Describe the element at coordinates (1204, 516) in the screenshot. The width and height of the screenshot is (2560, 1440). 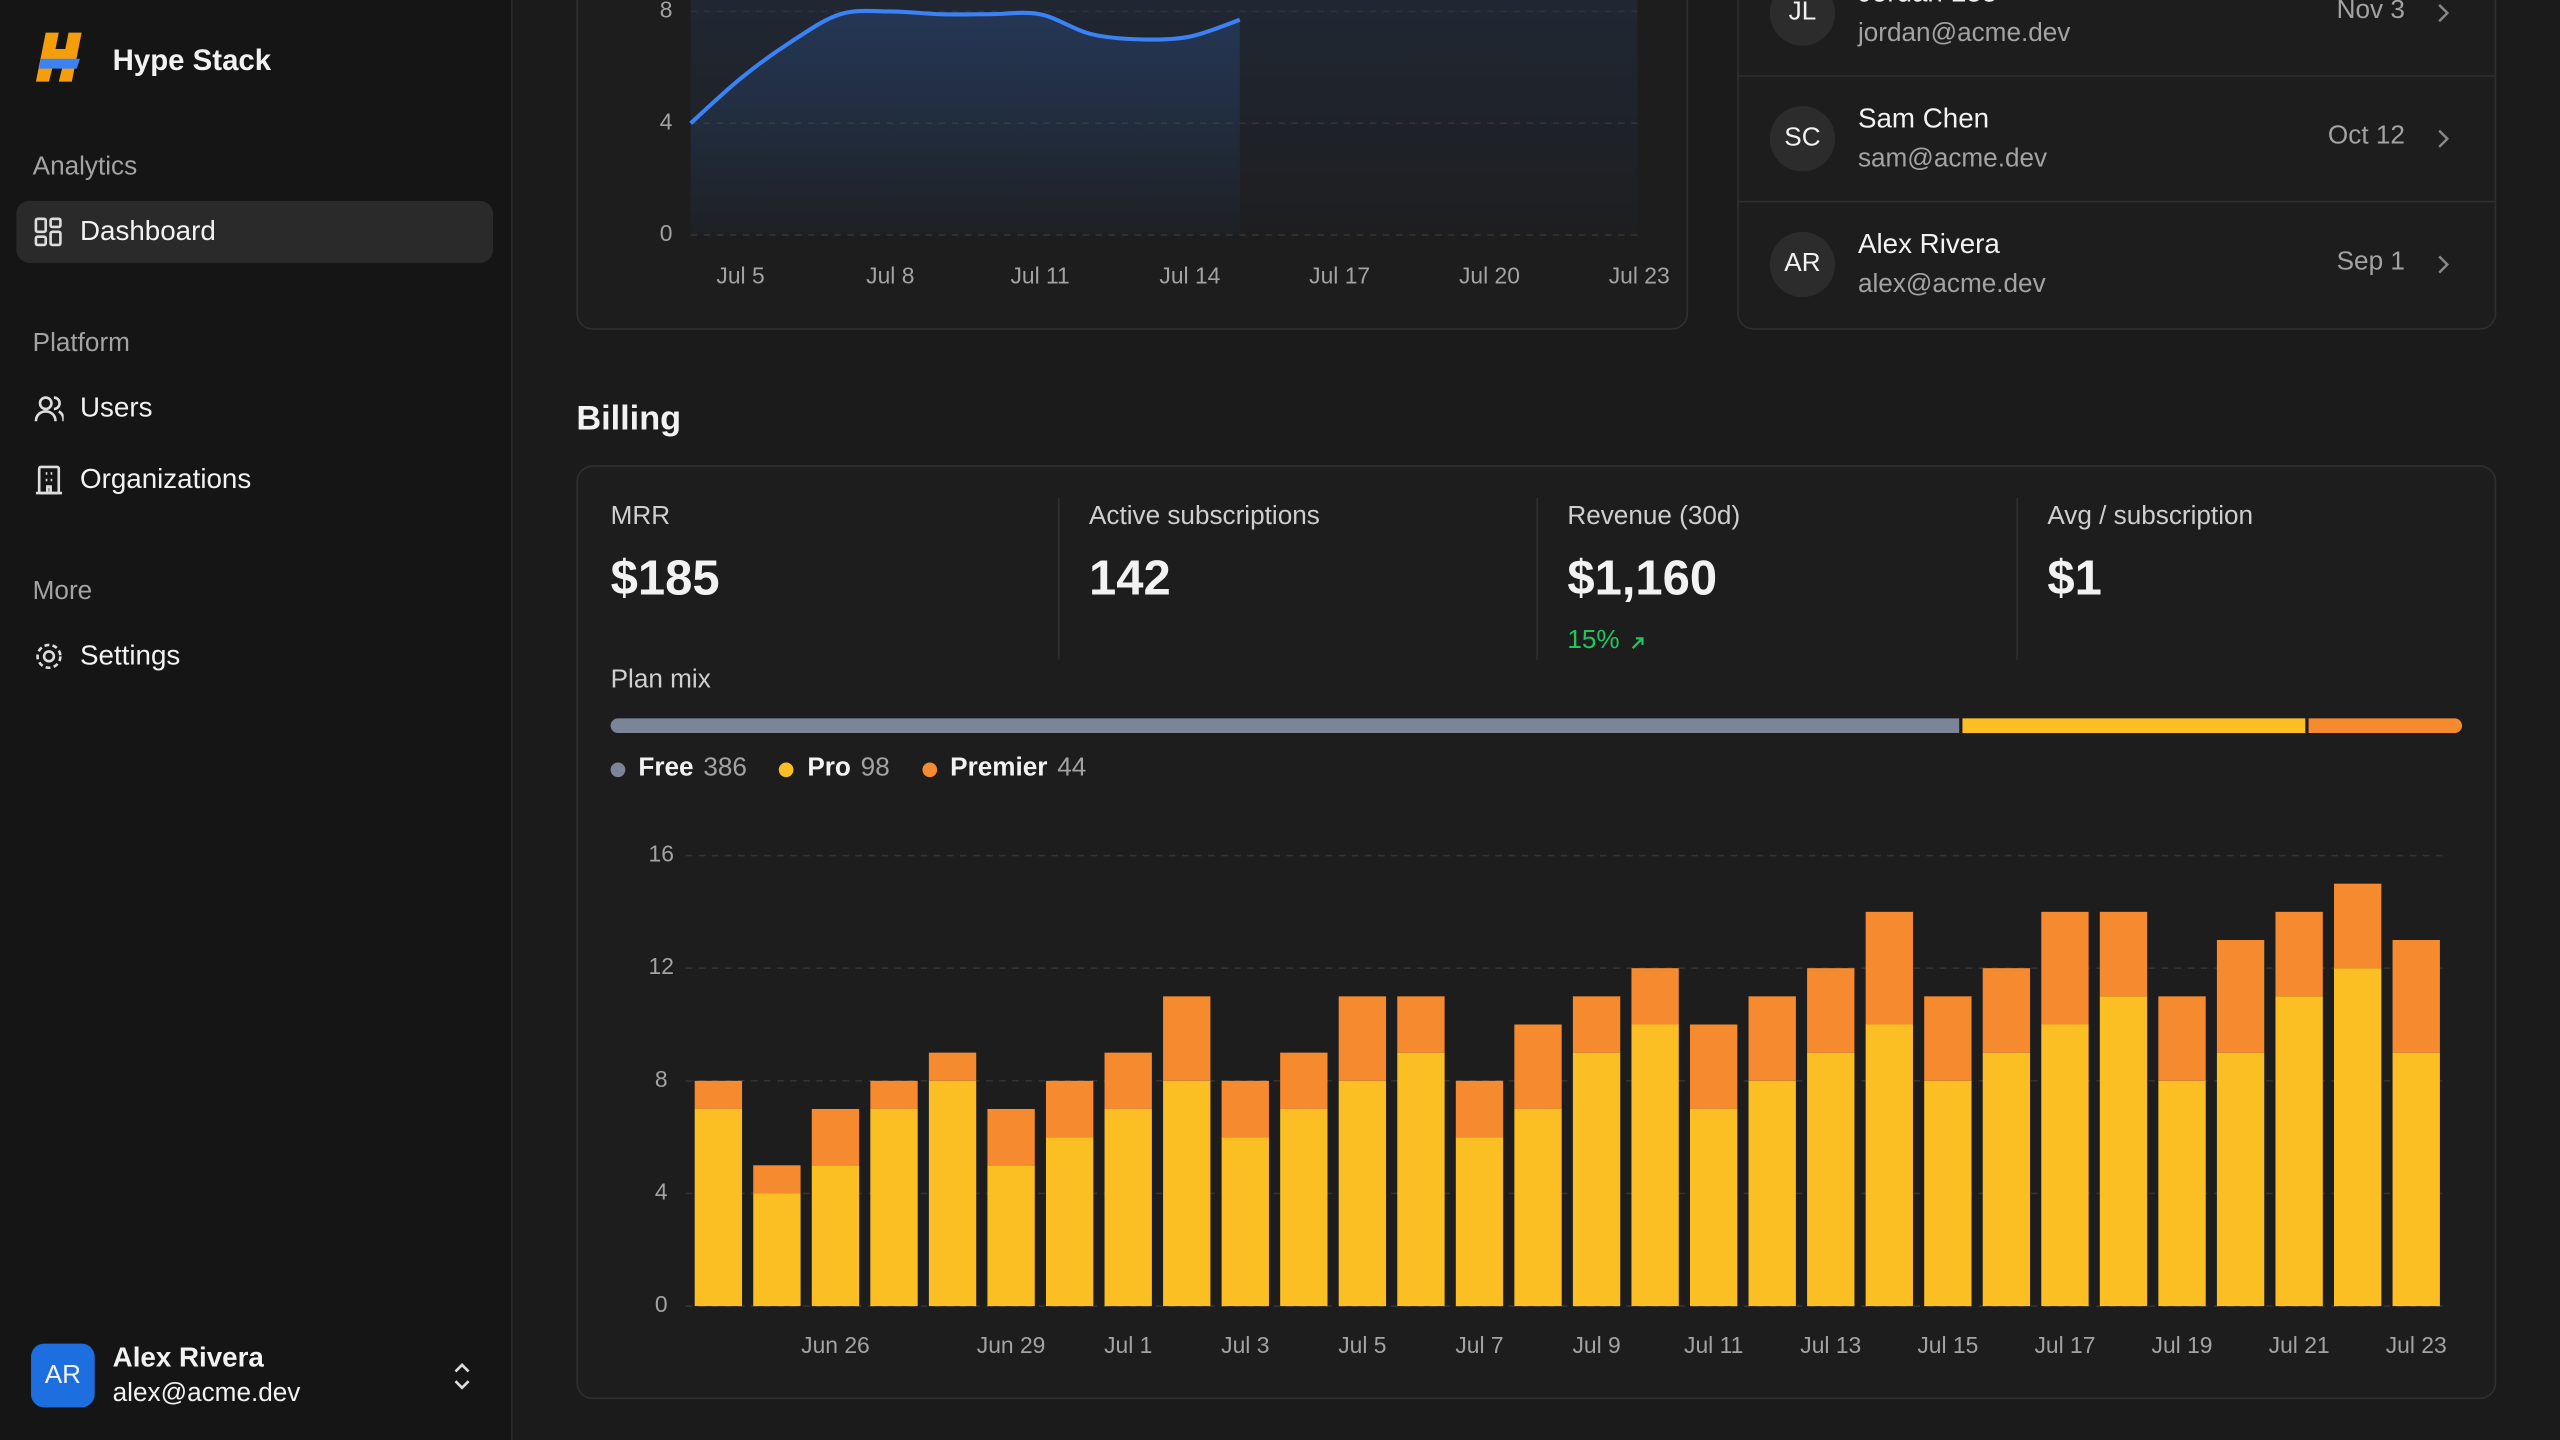
I see `stat-label: Active subscriptions` at that location.